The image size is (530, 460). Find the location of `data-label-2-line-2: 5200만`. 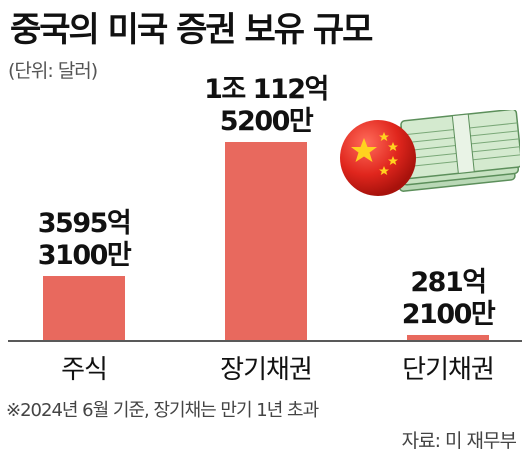

data-label-2-line-2: 5200만 is located at coordinates (267, 121).